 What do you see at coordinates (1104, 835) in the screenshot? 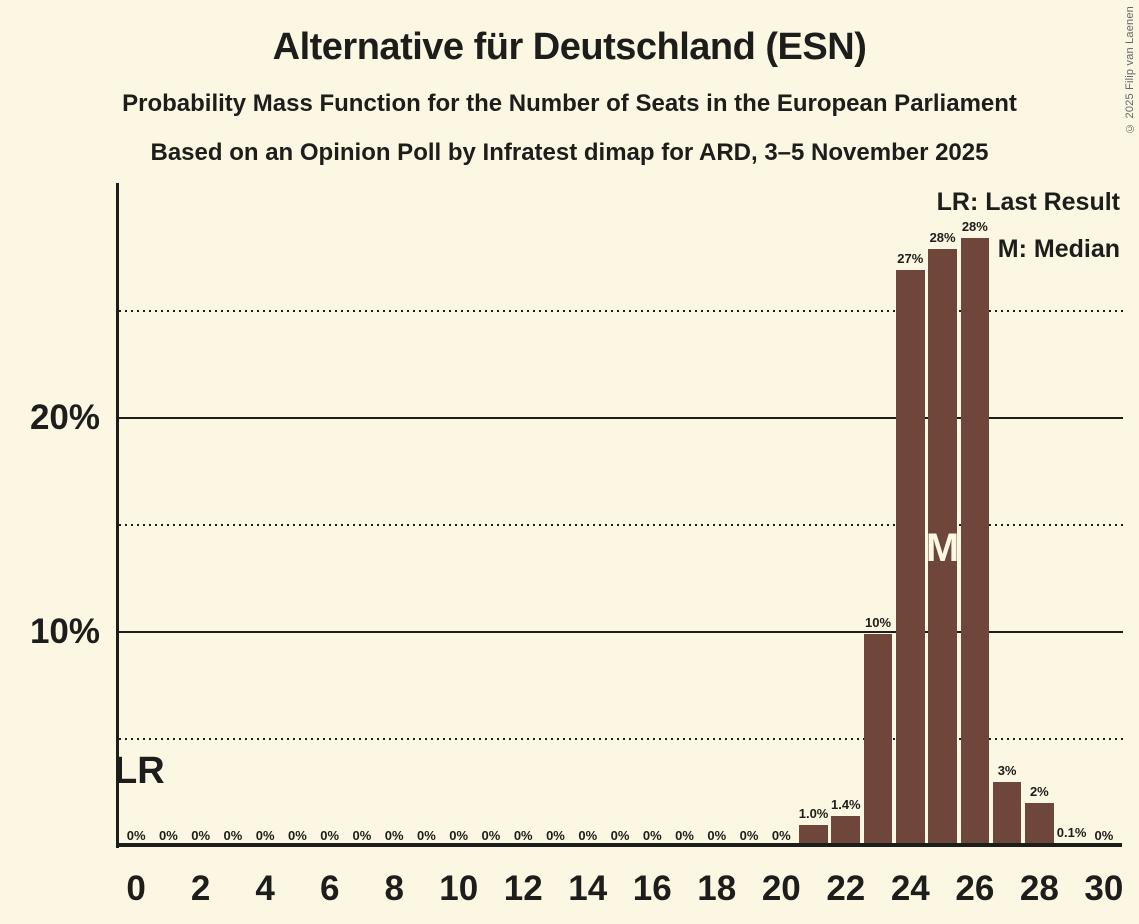
I see `bar-label-seat-30: 0%` at bounding box center [1104, 835].